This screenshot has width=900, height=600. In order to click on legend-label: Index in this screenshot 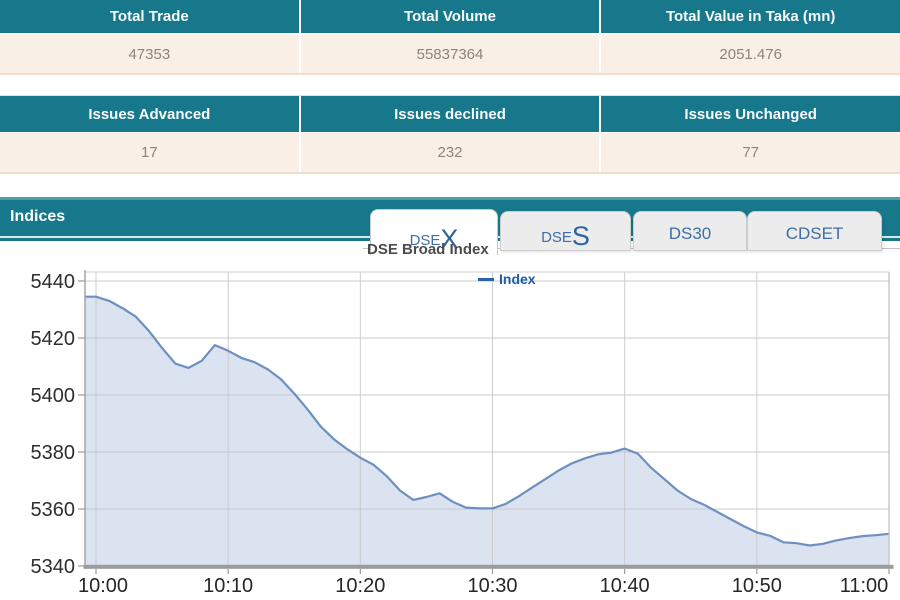, I will do `click(517, 279)`.